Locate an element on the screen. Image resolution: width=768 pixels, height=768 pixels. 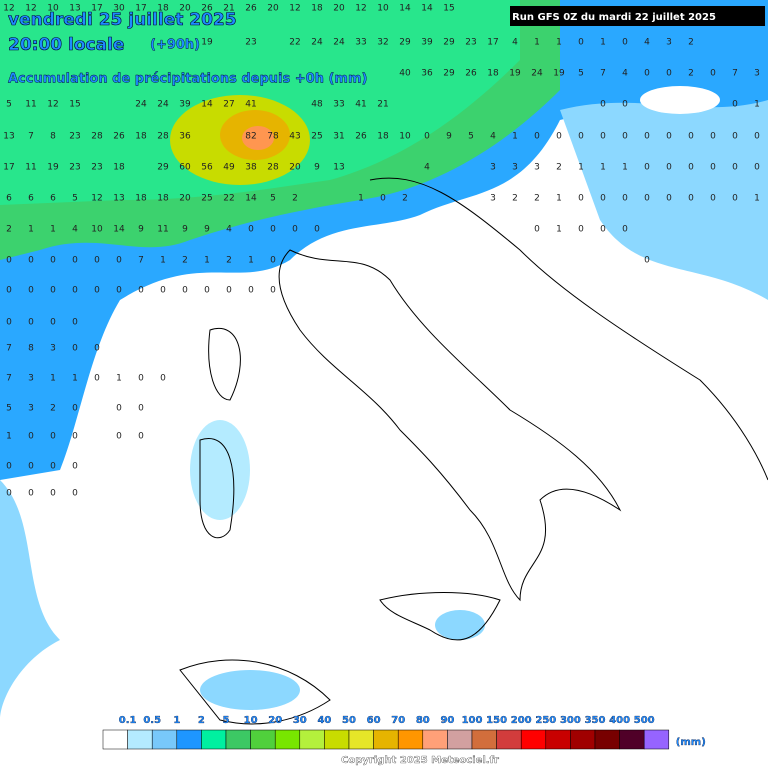
grid-value: 39 is located at coordinates (427, 43).